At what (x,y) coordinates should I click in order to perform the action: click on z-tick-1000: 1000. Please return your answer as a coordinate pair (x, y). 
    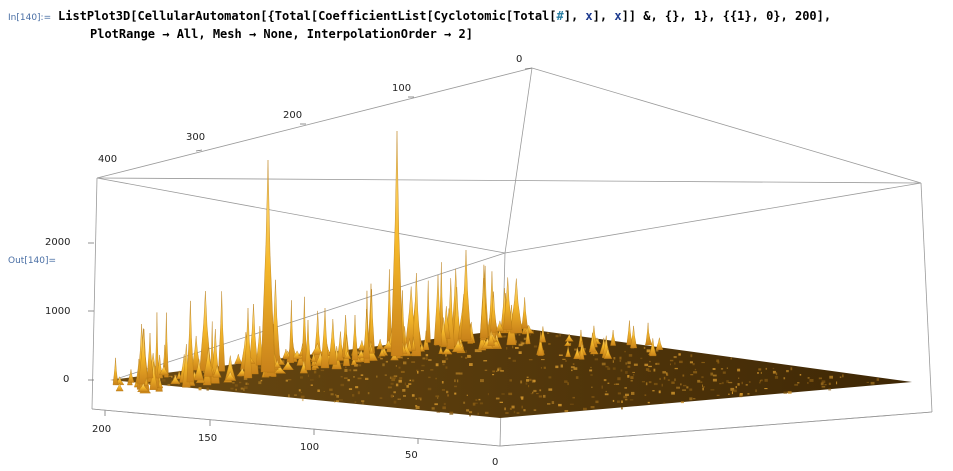
    Looking at the image, I should click on (57, 311).